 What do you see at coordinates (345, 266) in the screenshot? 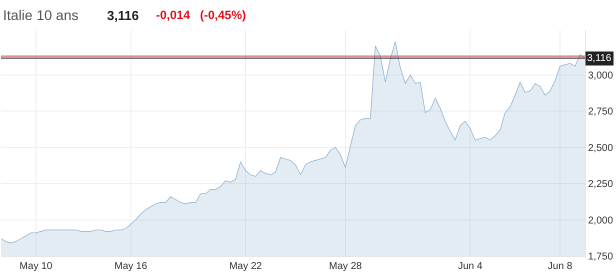
I see `x-tick-label: May 28` at bounding box center [345, 266].